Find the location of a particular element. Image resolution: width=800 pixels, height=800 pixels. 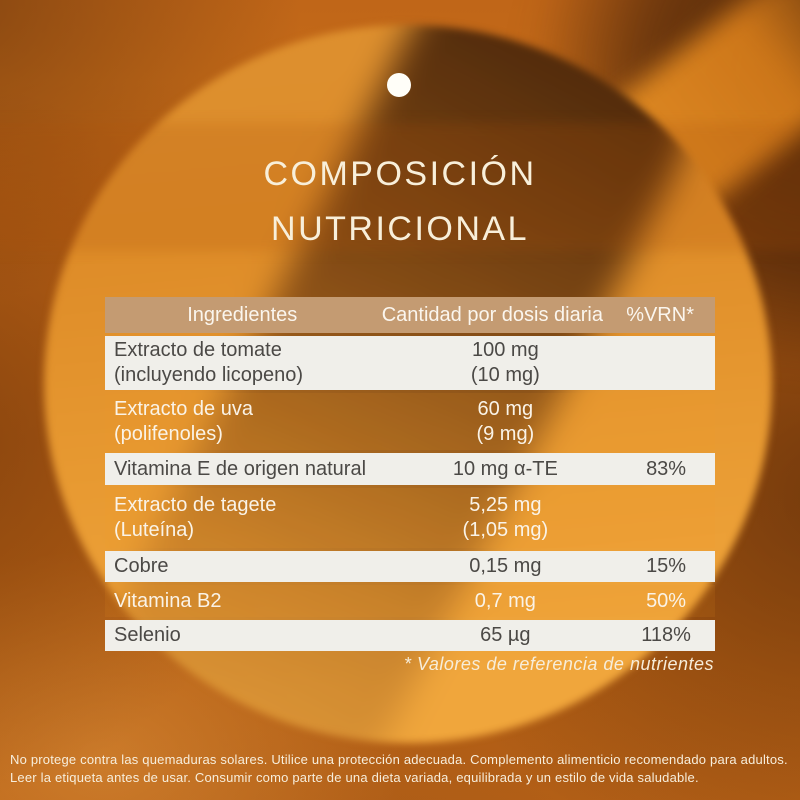

ingredient-name: Extracto de tomate is located at coordinates (198, 350).